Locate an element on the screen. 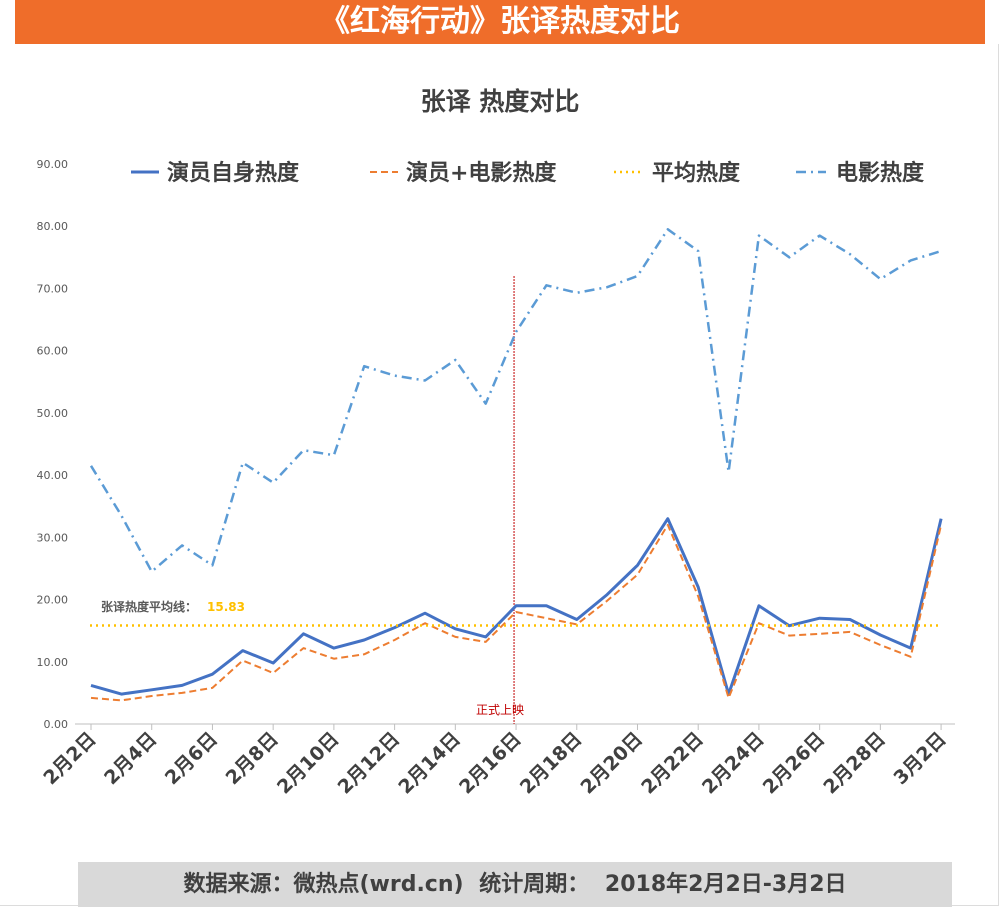  x-tick-label: 2月2日 is located at coordinates (69, 758).